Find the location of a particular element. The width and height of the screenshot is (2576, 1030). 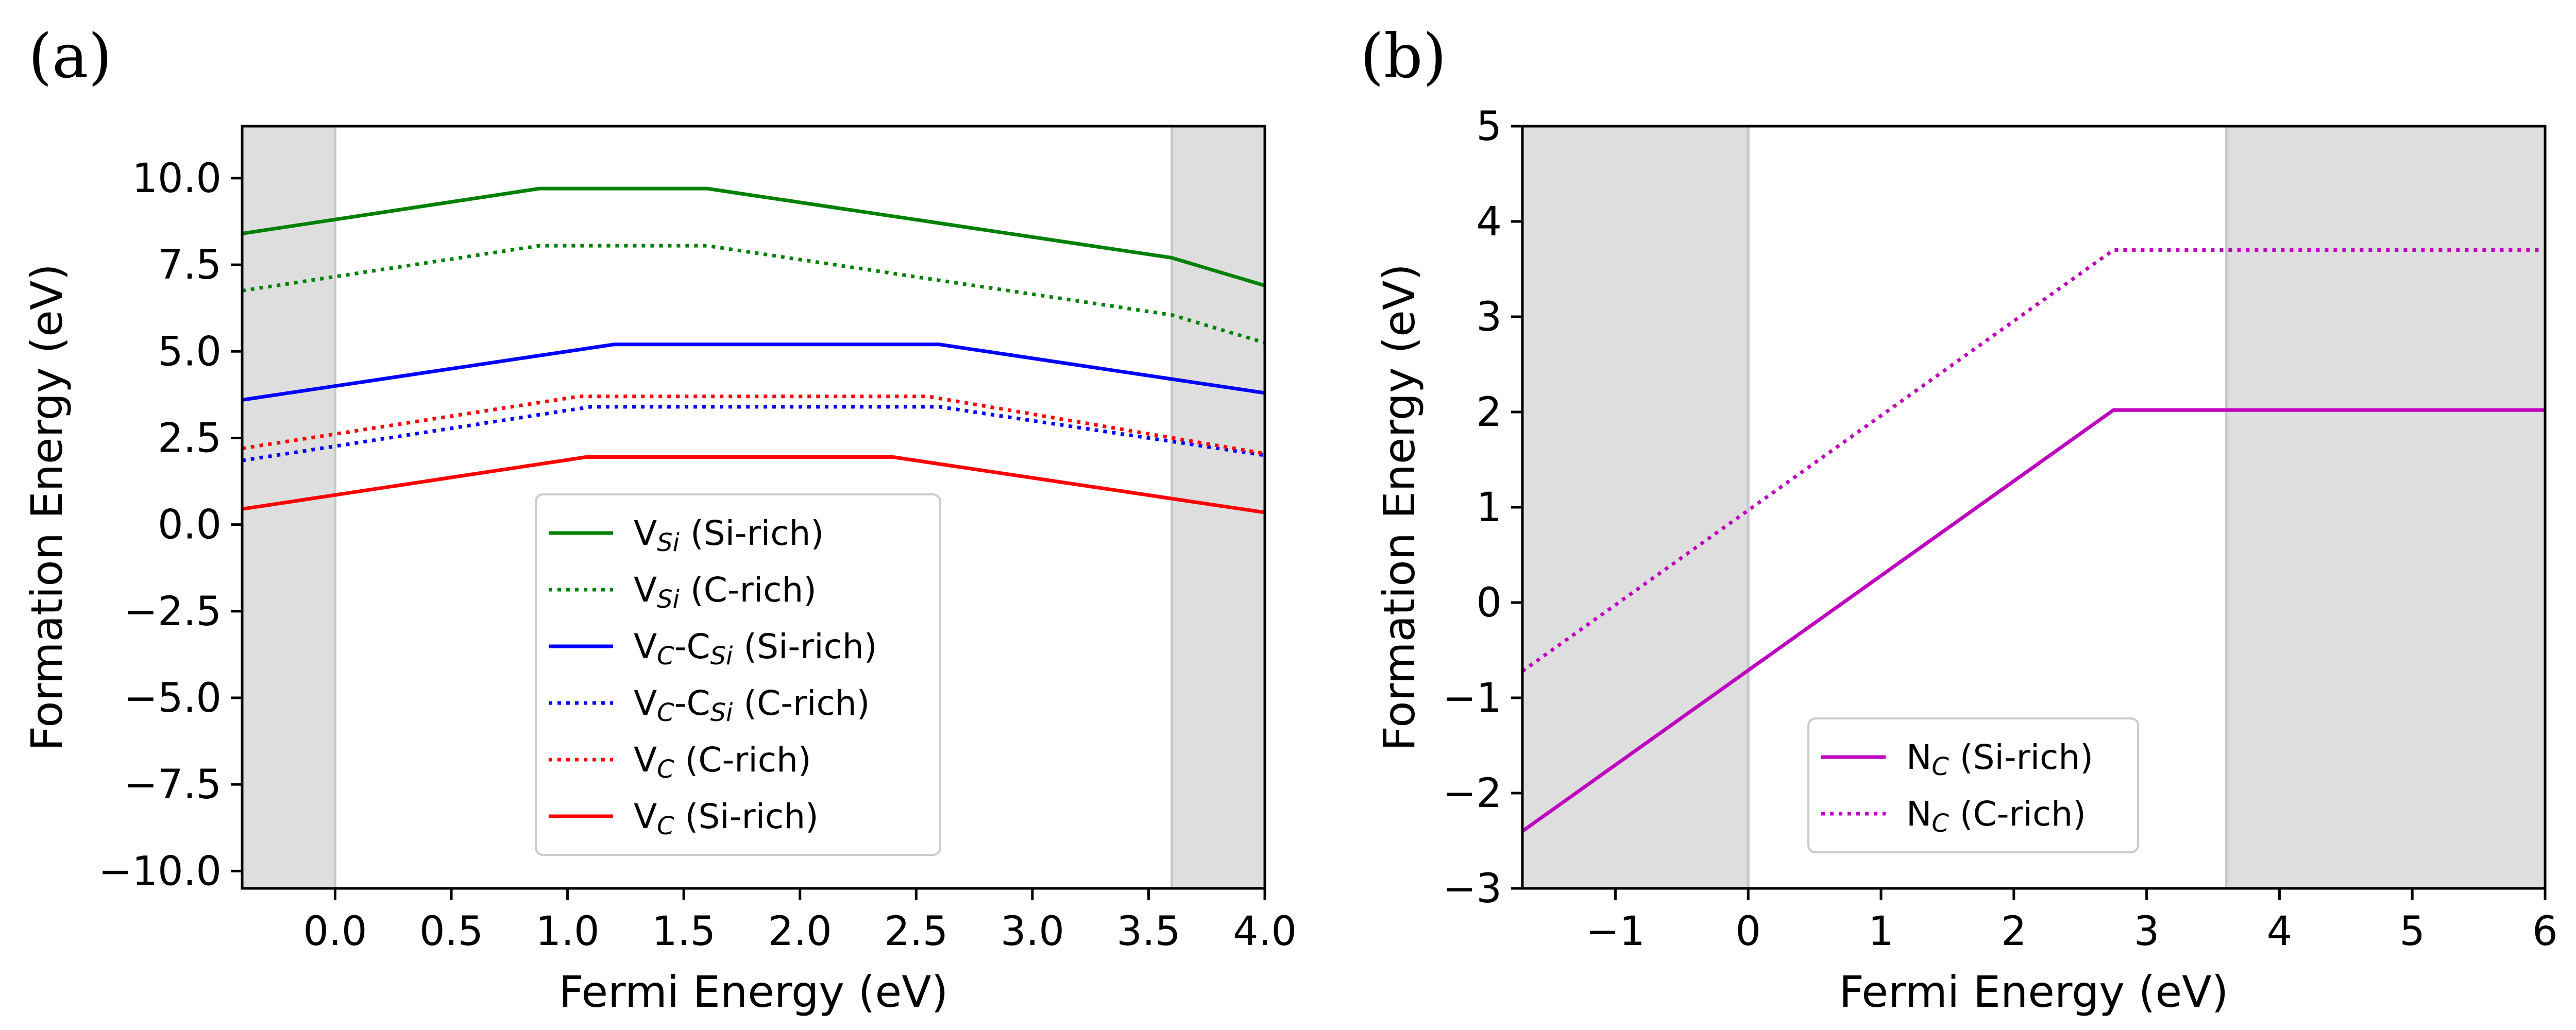

y-tick-label: −2.5 is located at coordinates (173, 612).